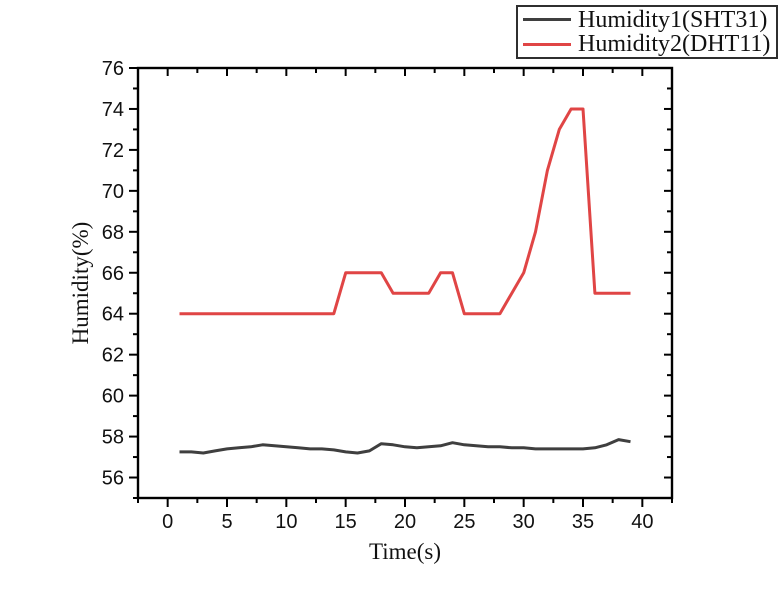 This screenshot has width=783, height=599. I want to click on x-tick-label: 5, so click(226, 522).